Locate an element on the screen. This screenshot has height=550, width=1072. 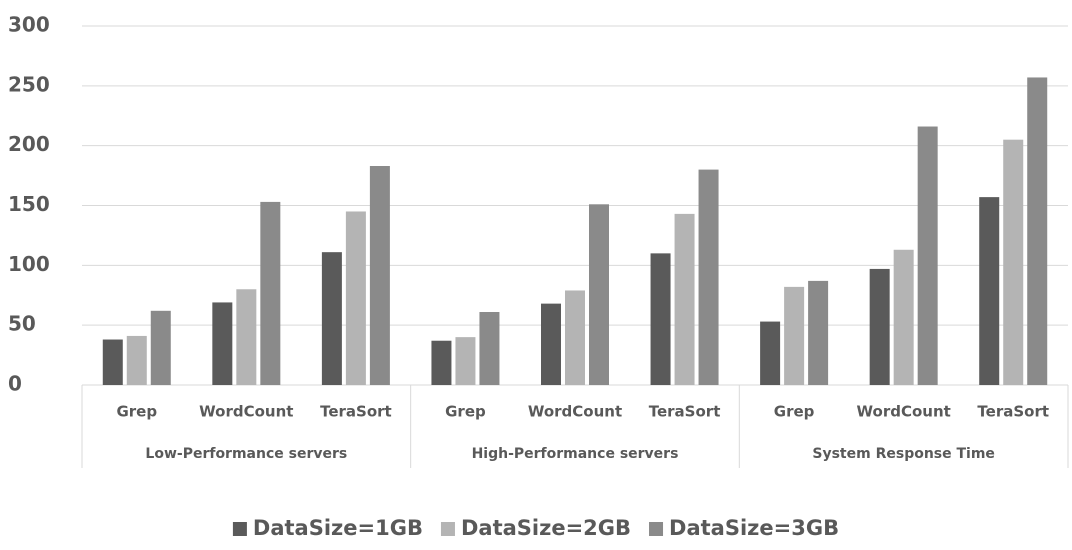
y-tick-label: 100 is located at coordinates (29, 264).